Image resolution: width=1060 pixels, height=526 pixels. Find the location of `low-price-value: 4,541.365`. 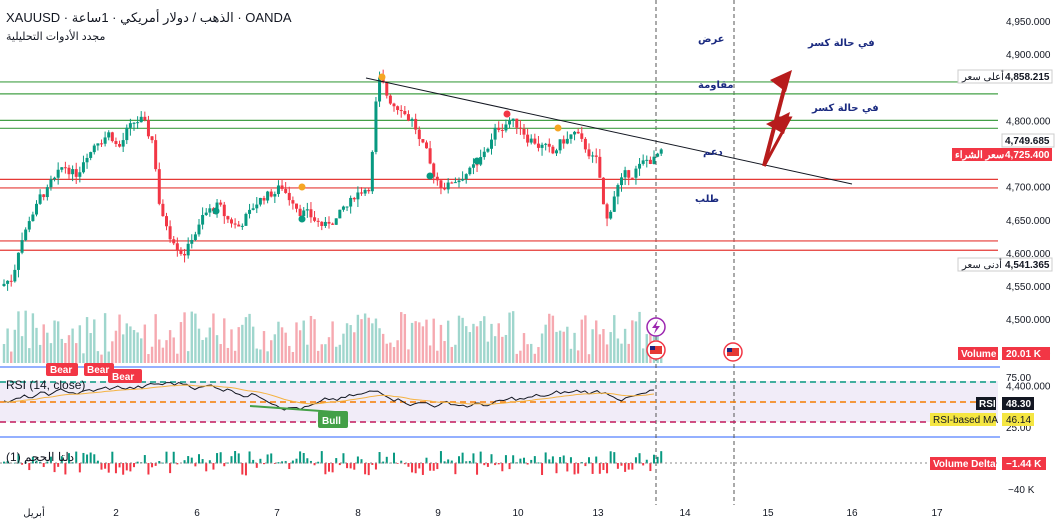

low-price-value: 4,541.365 is located at coordinates (1027, 265).